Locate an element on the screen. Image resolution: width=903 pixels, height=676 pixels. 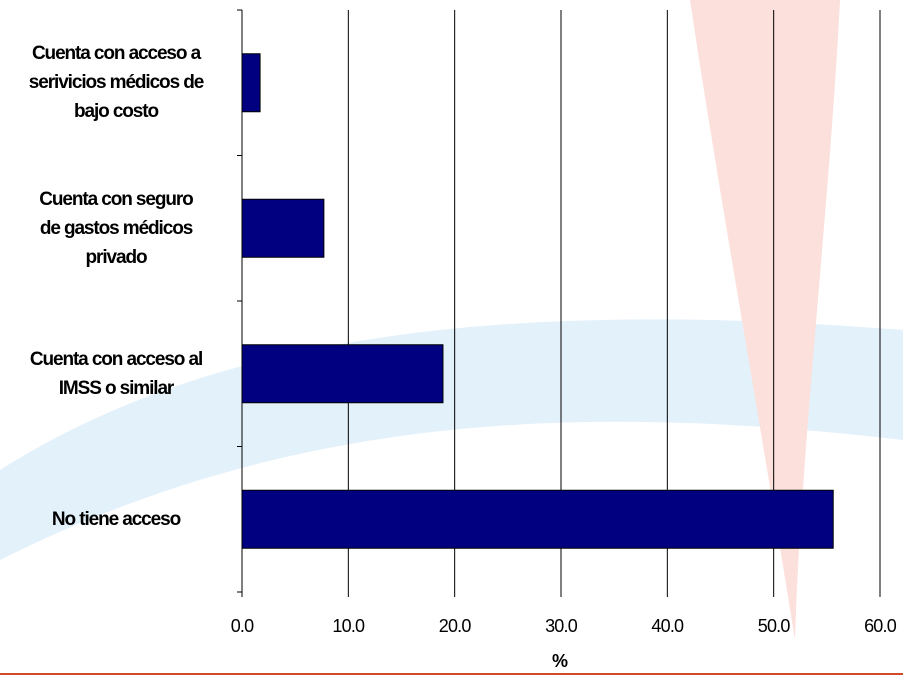
x-tick-label: 0.0 is located at coordinates (242, 626).